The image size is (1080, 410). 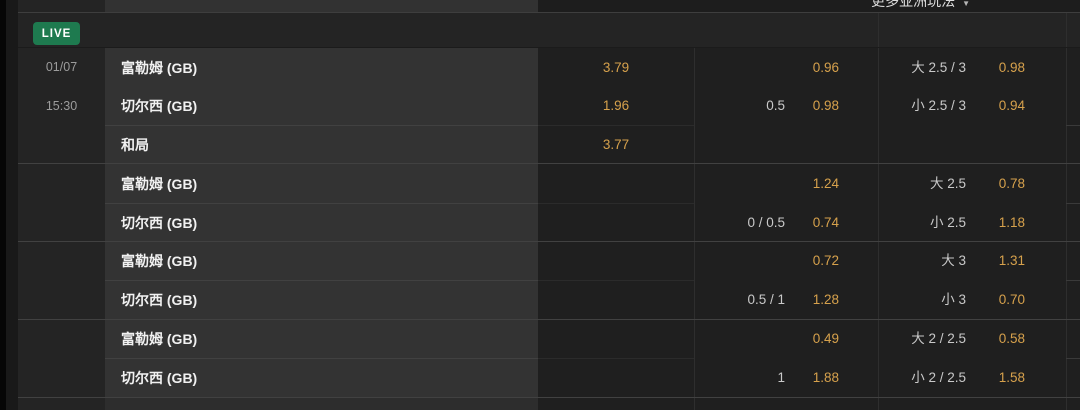 I want to click on live-row-band, so click(x=549, y=30).